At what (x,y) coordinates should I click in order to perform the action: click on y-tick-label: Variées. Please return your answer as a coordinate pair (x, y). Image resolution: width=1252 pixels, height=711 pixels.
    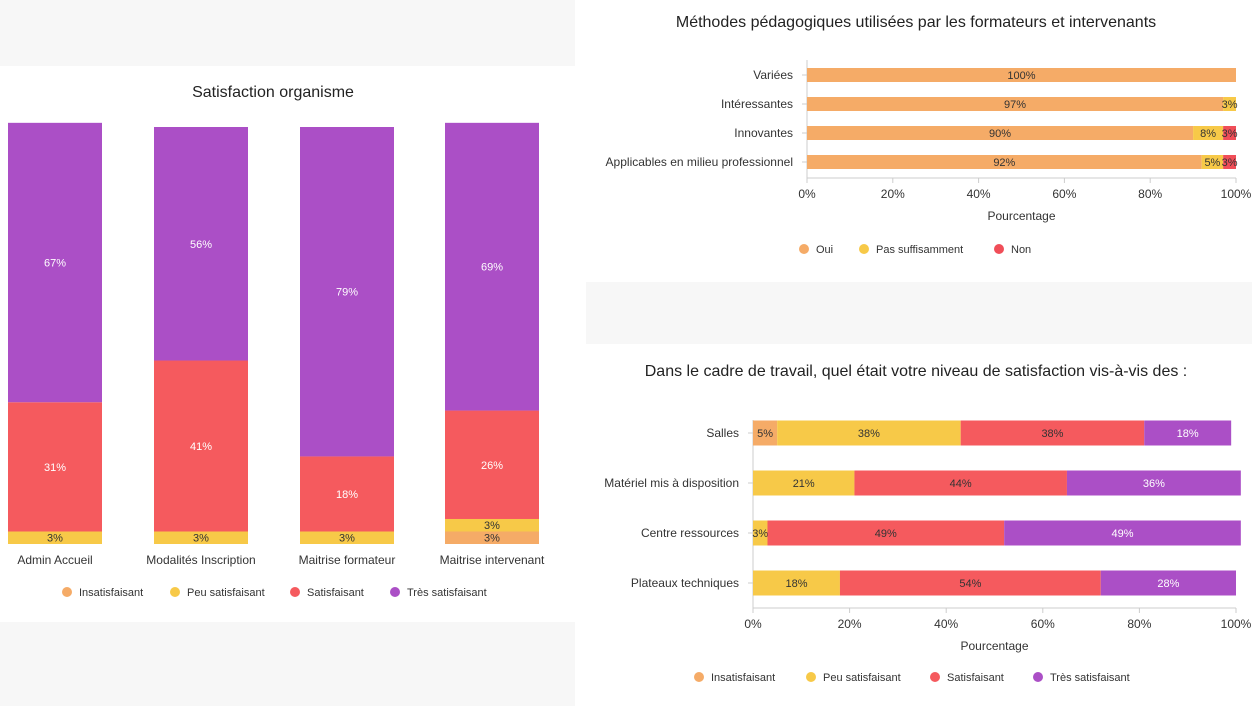
    Looking at the image, I should click on (773, 75).